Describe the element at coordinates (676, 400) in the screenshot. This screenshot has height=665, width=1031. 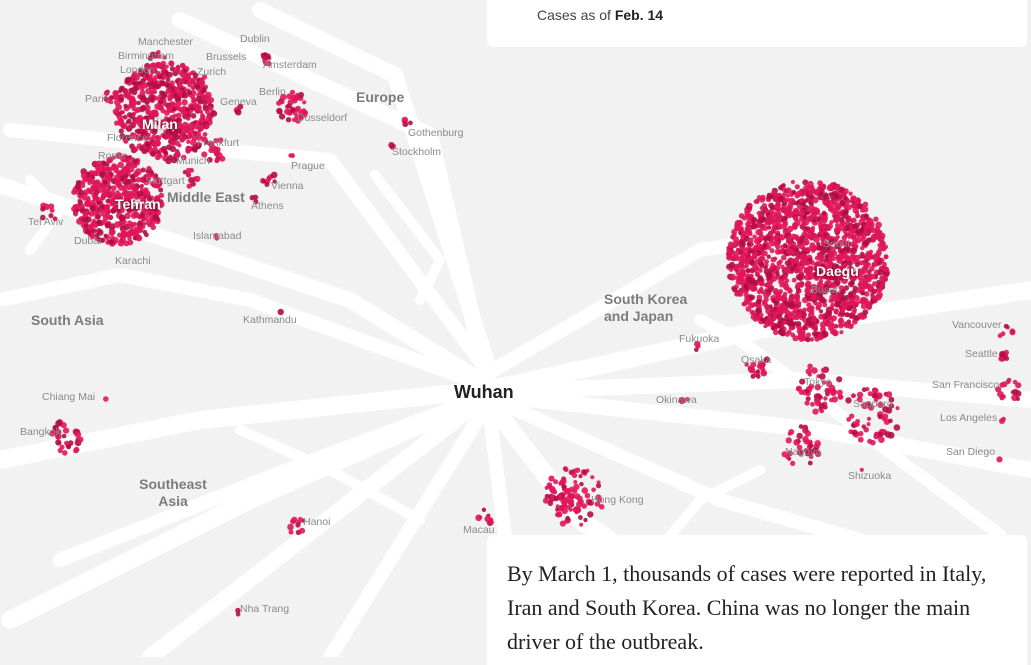
I see `city-okinawa: Okinawa` at that location.